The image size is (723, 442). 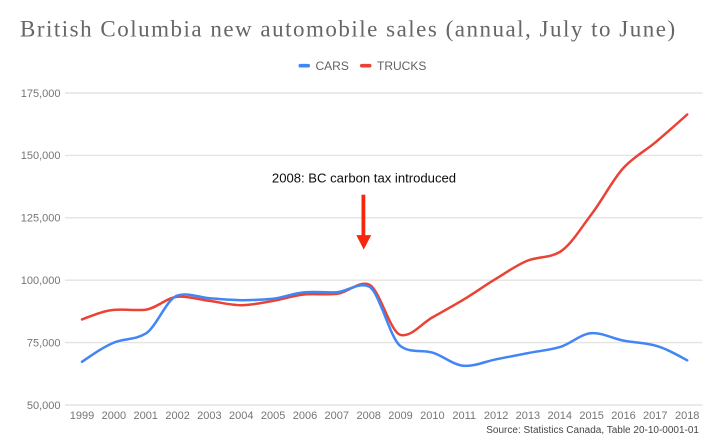 I want to click on svg-text: 2006, so click(x=305, y=416).